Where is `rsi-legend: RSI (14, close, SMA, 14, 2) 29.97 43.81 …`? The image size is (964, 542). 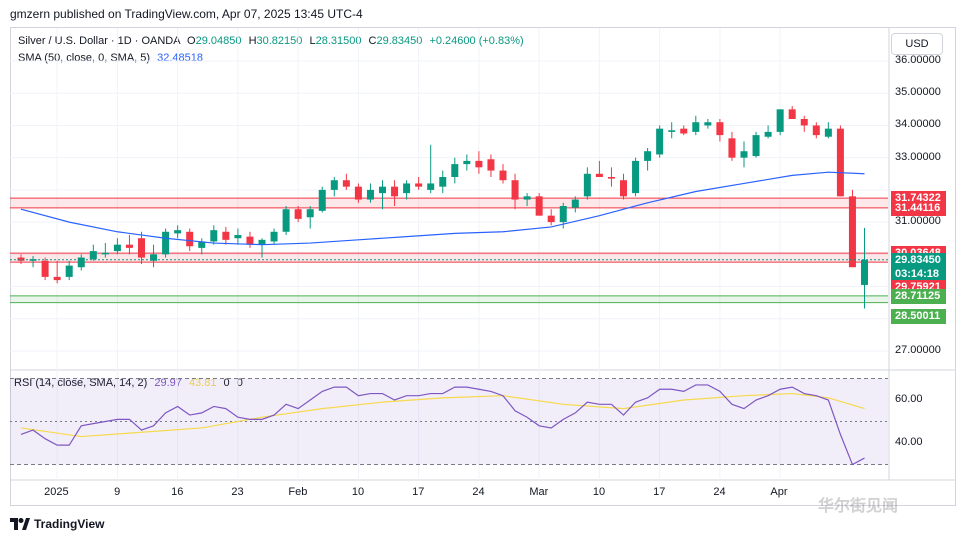
rsi-legend: RSI (14, close, SMA, 14, 2) 29.97 43.81 … is located at coordinates (128, 383).